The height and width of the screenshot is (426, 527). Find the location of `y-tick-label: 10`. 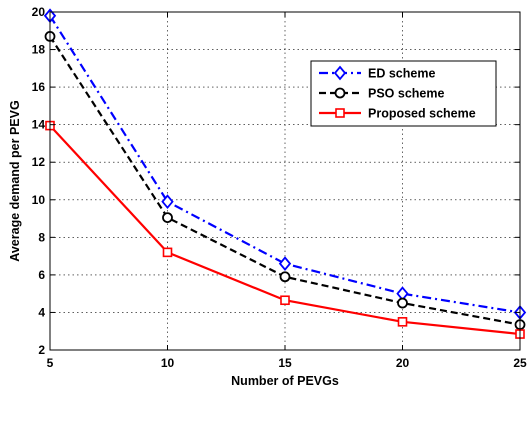

y-tick-label: 10 is located at coordinates (39, 200).